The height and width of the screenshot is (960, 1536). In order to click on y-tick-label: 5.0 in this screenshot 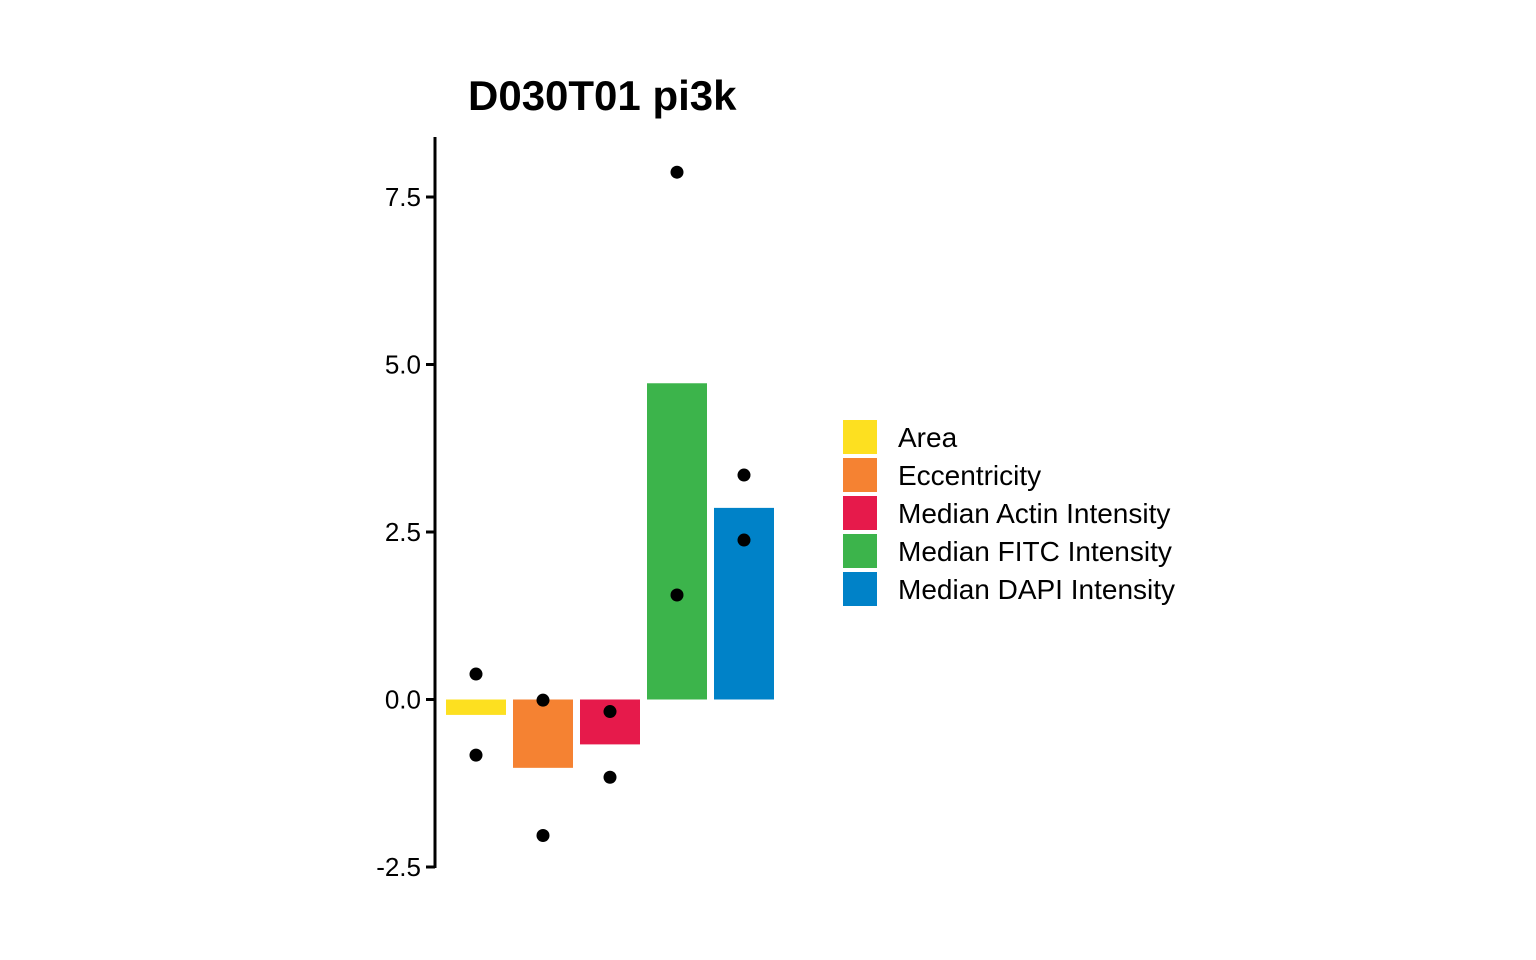, I will do `click(403, 365)`.